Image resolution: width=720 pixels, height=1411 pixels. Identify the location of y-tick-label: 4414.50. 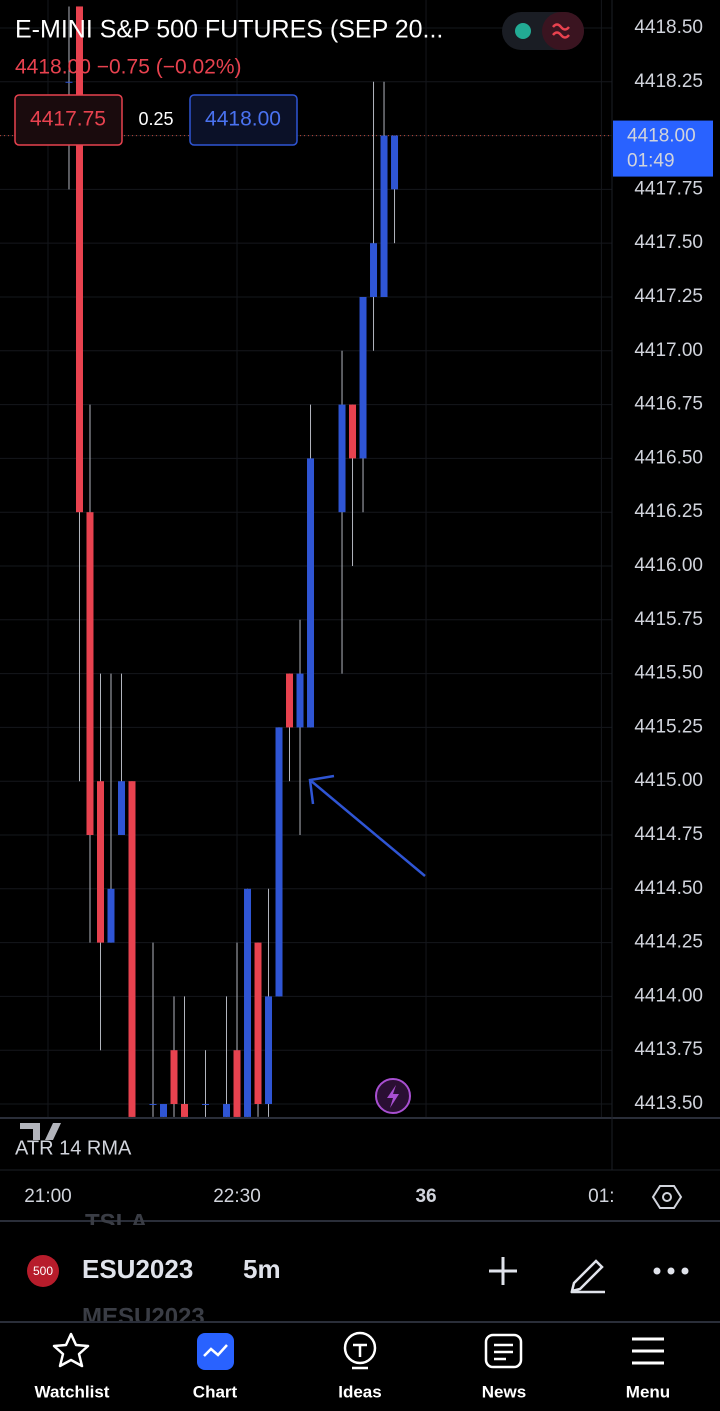
(668, 888).